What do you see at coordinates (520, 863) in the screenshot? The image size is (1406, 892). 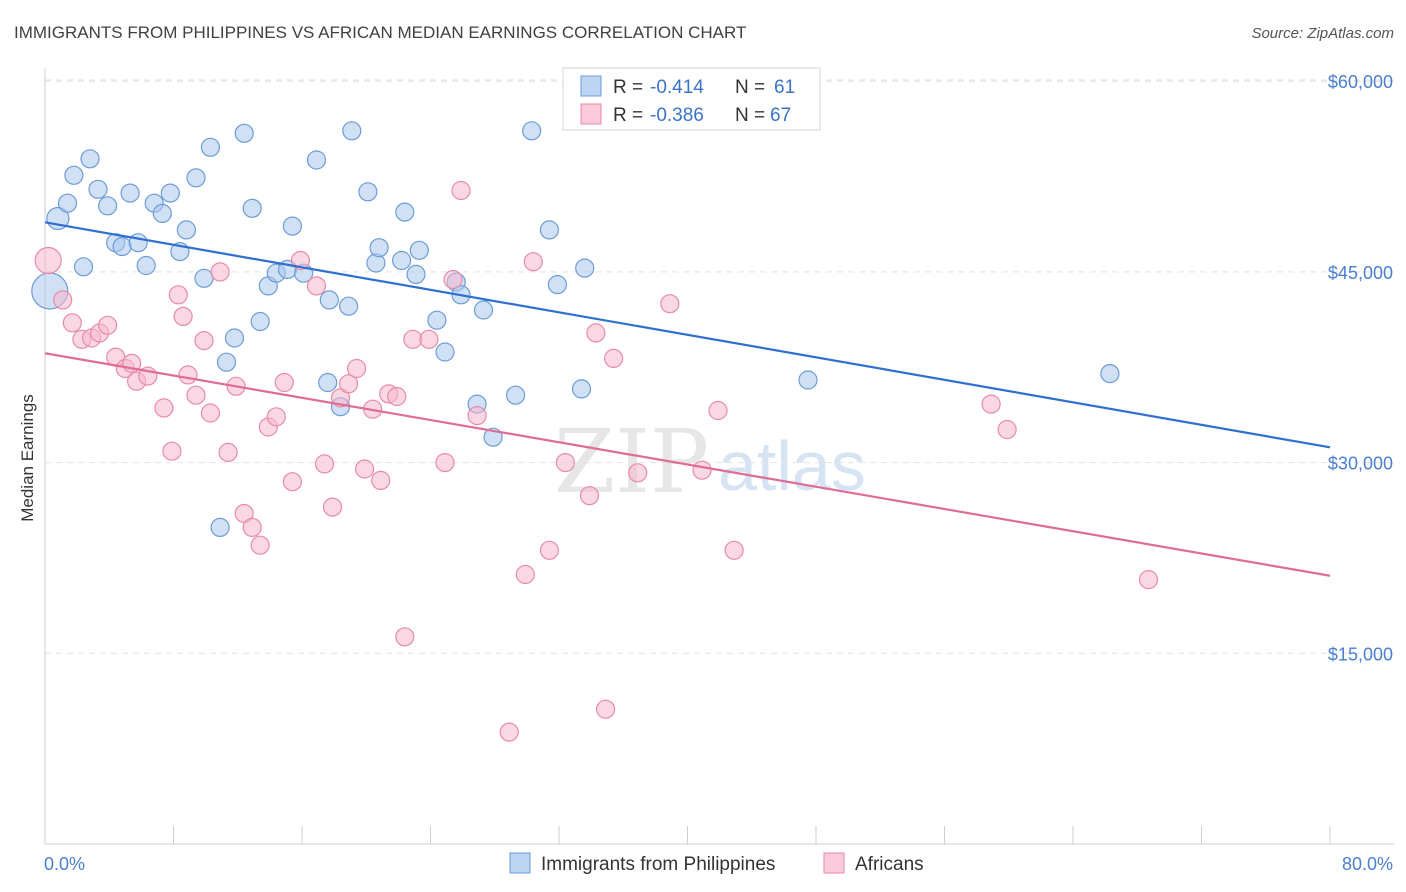 I see `legend-swatch-philippines` at bounding box center [520, 863].